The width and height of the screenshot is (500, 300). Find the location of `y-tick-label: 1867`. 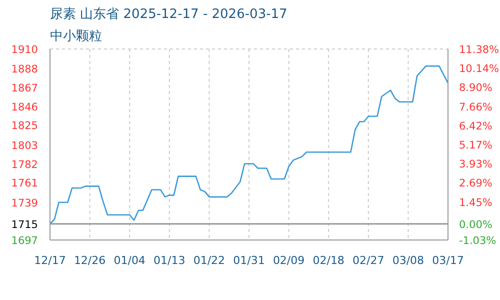

y-tick-label: 1867 is located at coordinates (24, 88).